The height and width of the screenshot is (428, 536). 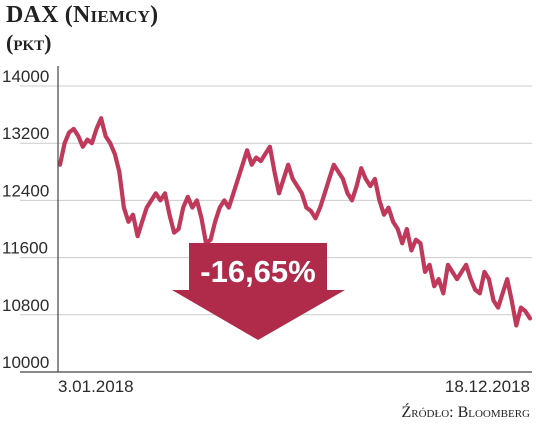 What do you see at coordinates (96, 386) in the screenshot?
I see `x-tick-label-start: 3.01.2018` at bounding box center [96, 386].